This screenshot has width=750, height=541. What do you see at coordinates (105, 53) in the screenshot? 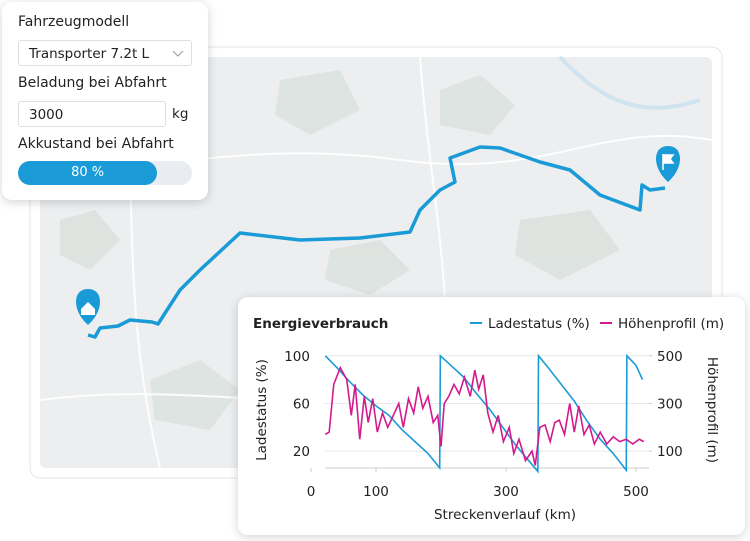
I see `vehicle-select: Transporter 7.2t L` at bounding box center [105, 53].